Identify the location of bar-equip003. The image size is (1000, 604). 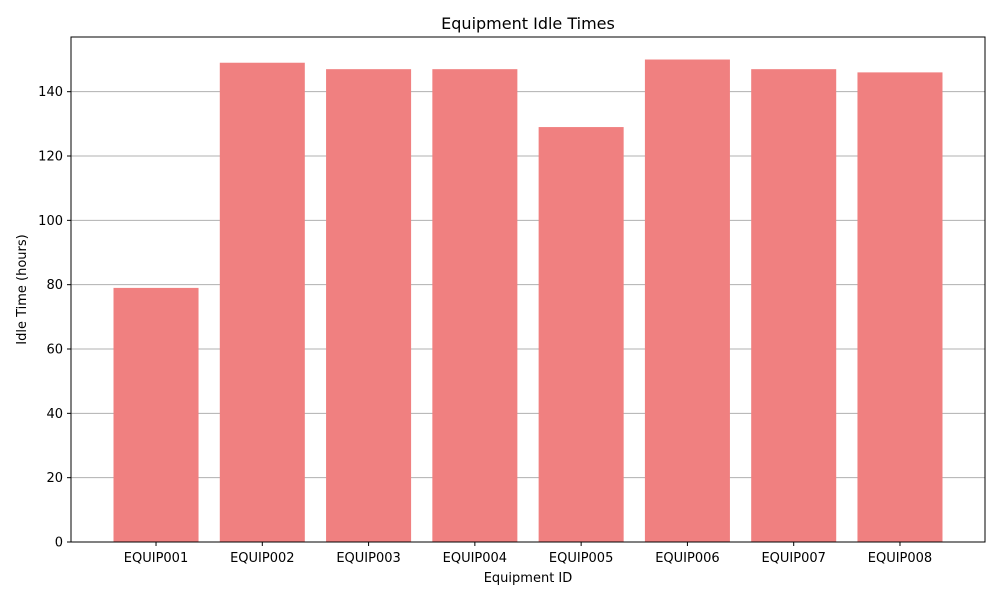
(369, 306).